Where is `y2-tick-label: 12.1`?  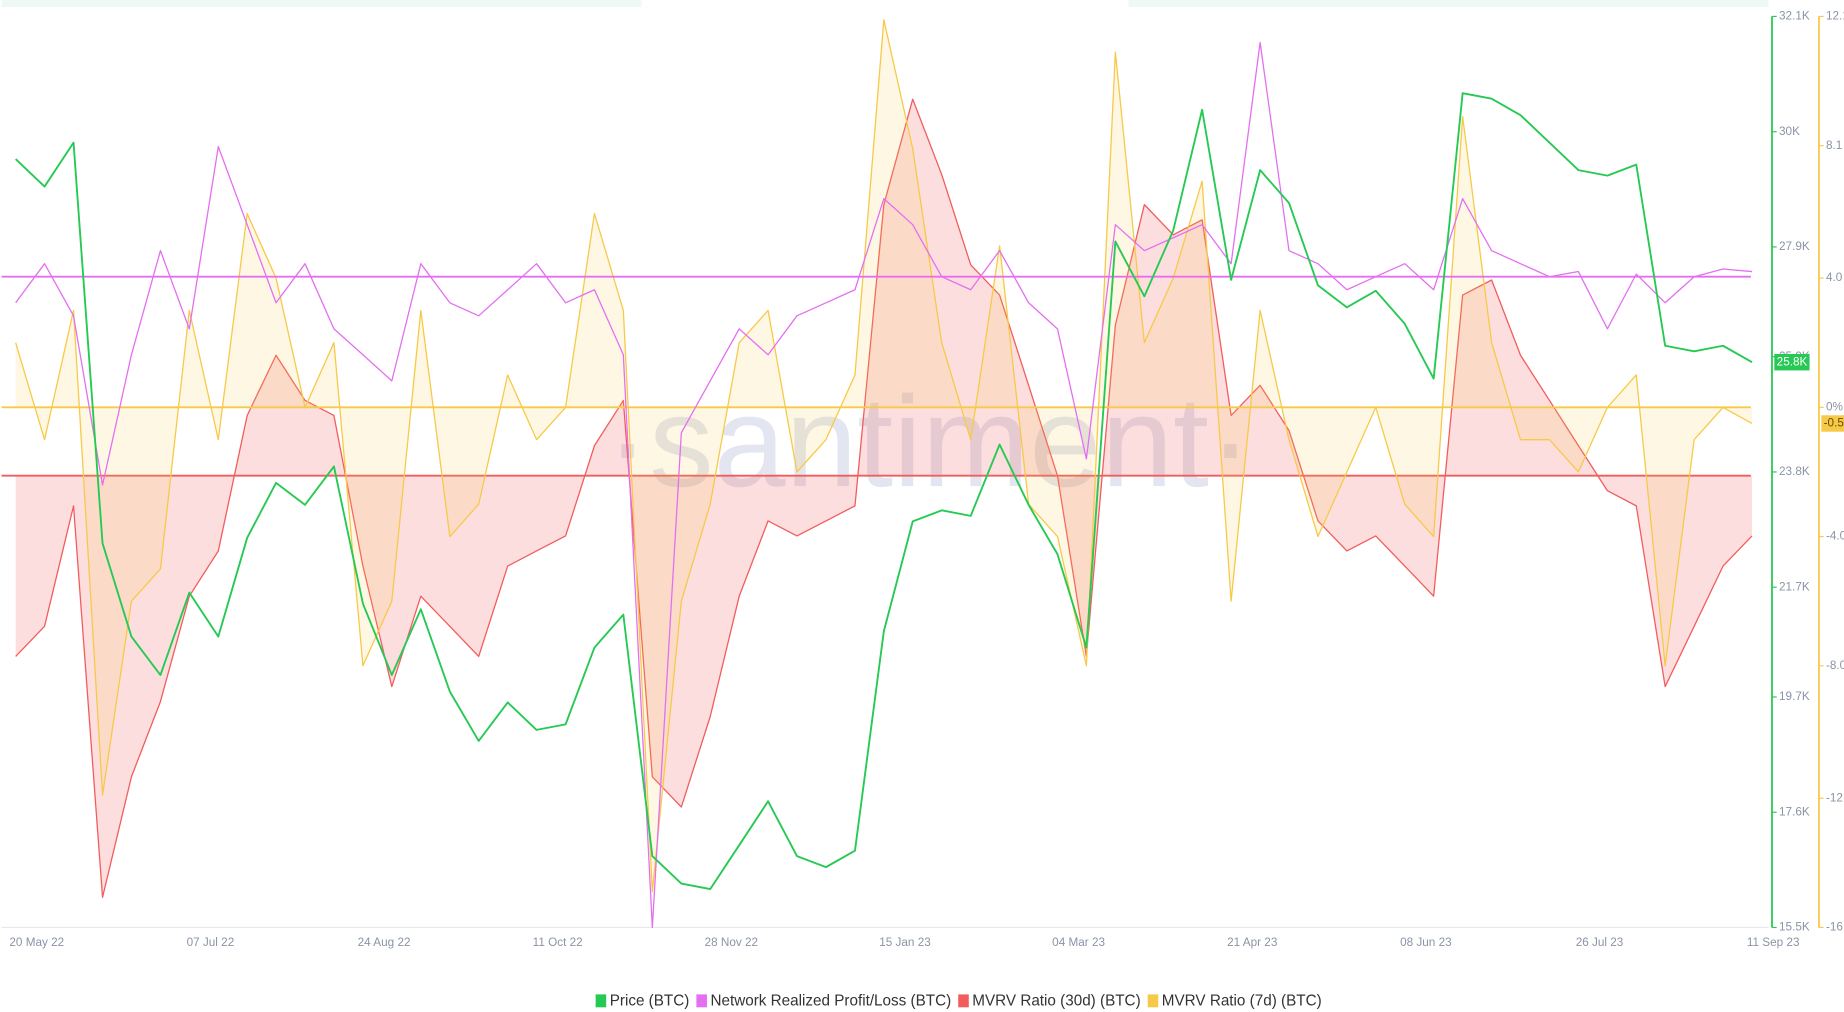
y2-tick-label: 12.1 is located at coordinates (1835, 16).